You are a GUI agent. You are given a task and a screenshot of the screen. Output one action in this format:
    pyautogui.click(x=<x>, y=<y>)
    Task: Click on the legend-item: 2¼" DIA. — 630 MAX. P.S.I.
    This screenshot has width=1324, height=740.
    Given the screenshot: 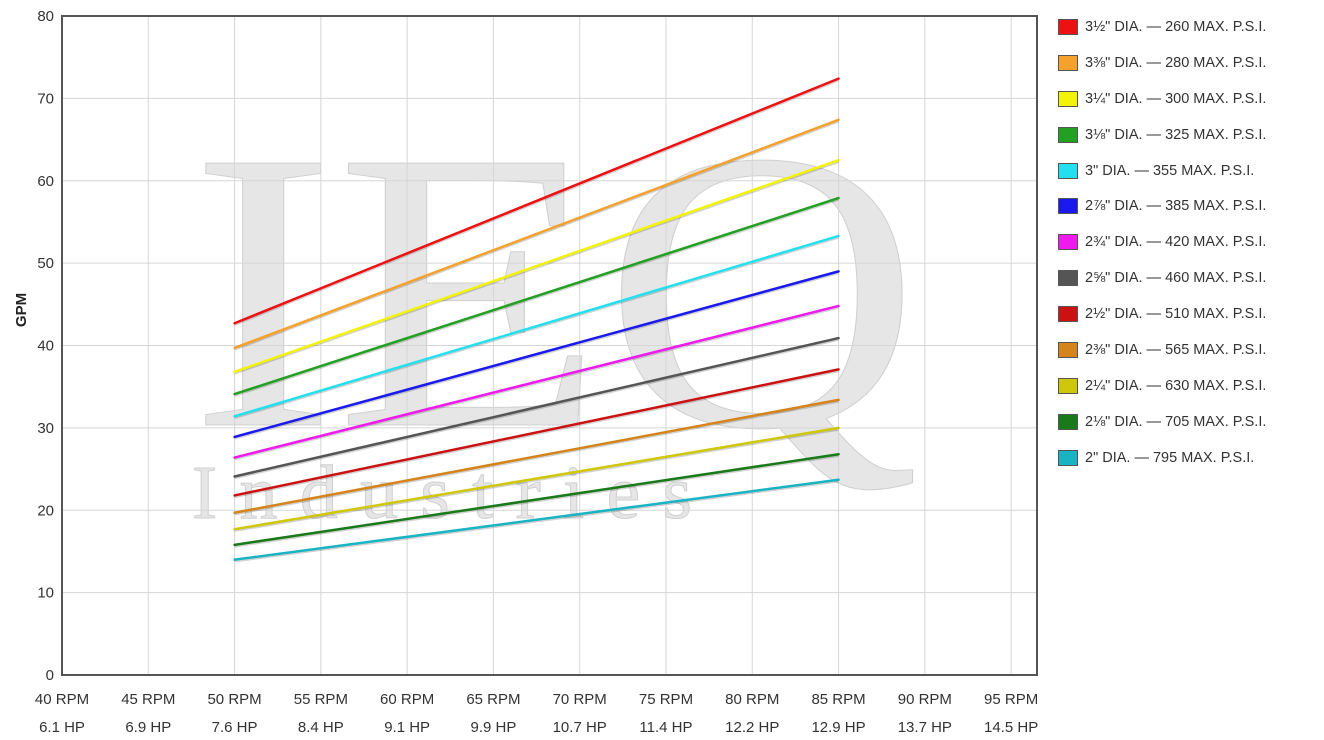 What is the action you would take?
    pyautogui.click(x=1189, y=395)
    